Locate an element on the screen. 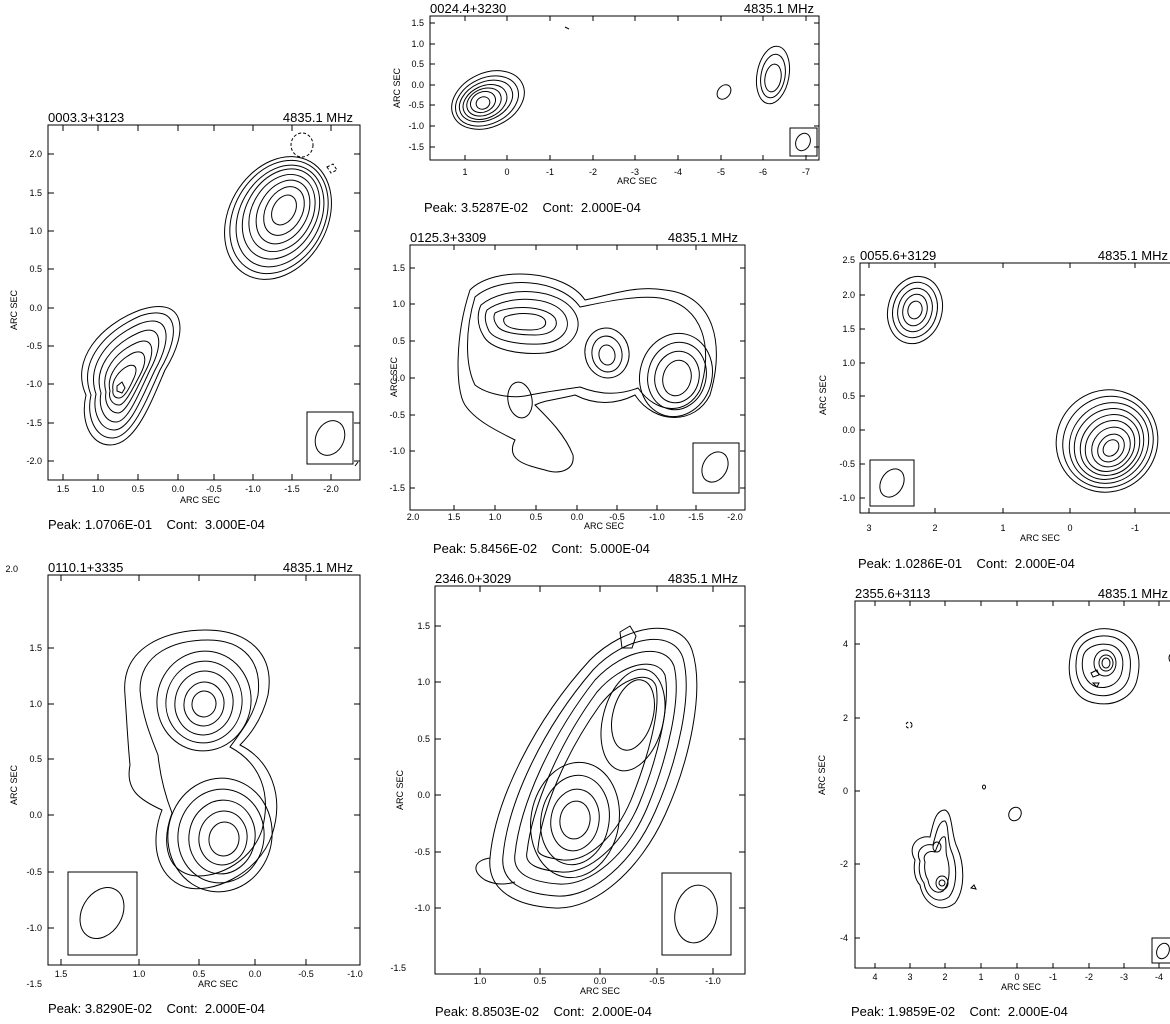 This screenshot has width=1170, height=1024. source-name: 0110.1+3335 is located at coordinates (85, 567).